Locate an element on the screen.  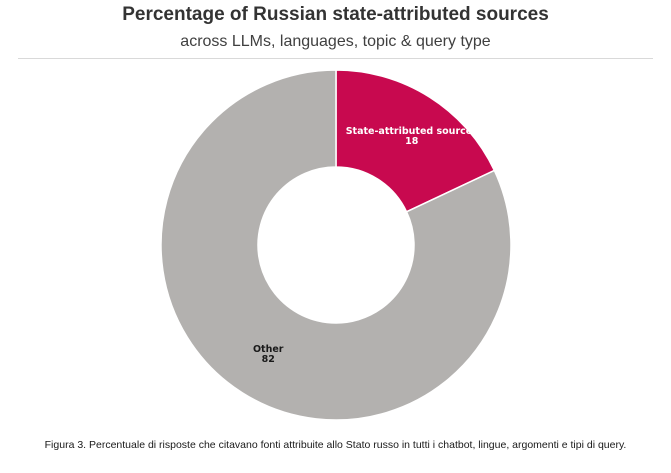
slice-value-state-attributed-sources: 18 is located at coordinates (412, 141).